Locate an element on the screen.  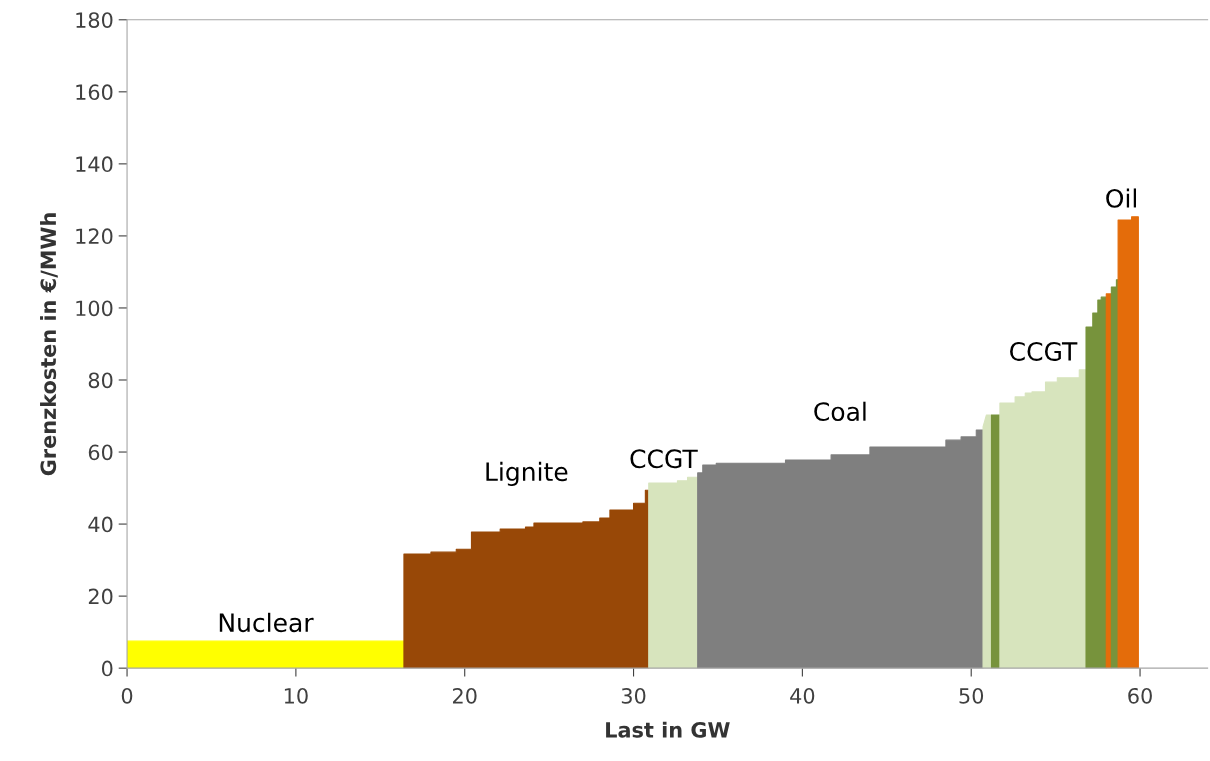
y-tick-label: 140 is located at coordinates (94, 164).